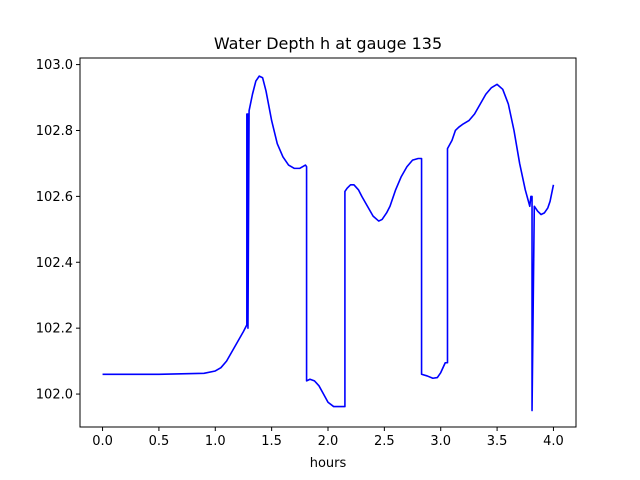  What do you see at coordinates (54, 263) in the screenshot?
I see `y-tick-label: 102.4` at bounding box center [54, 263].